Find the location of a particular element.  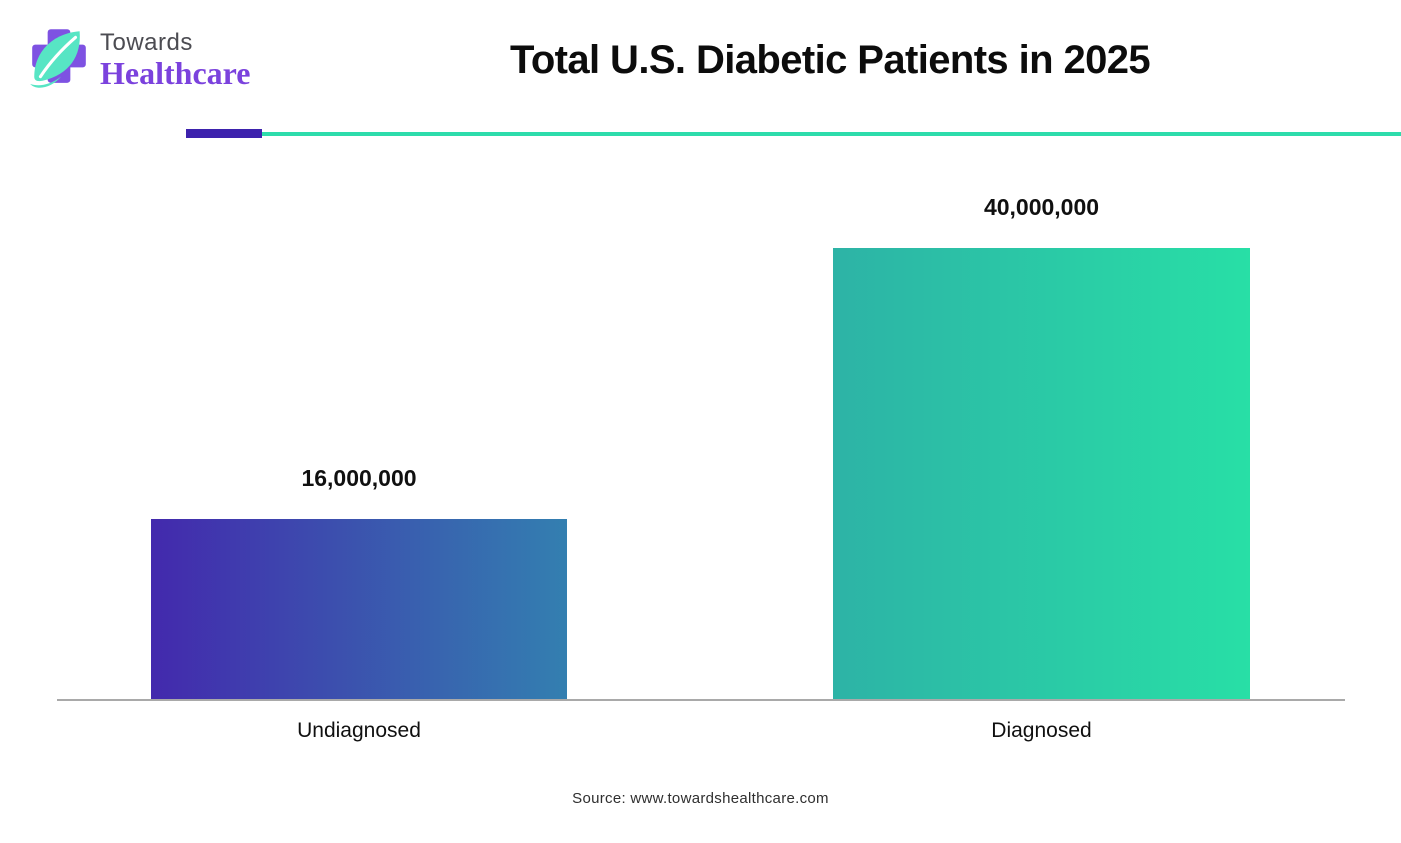

brand-wordmark: Towards Healthcare is located at coordinates (175, 56).